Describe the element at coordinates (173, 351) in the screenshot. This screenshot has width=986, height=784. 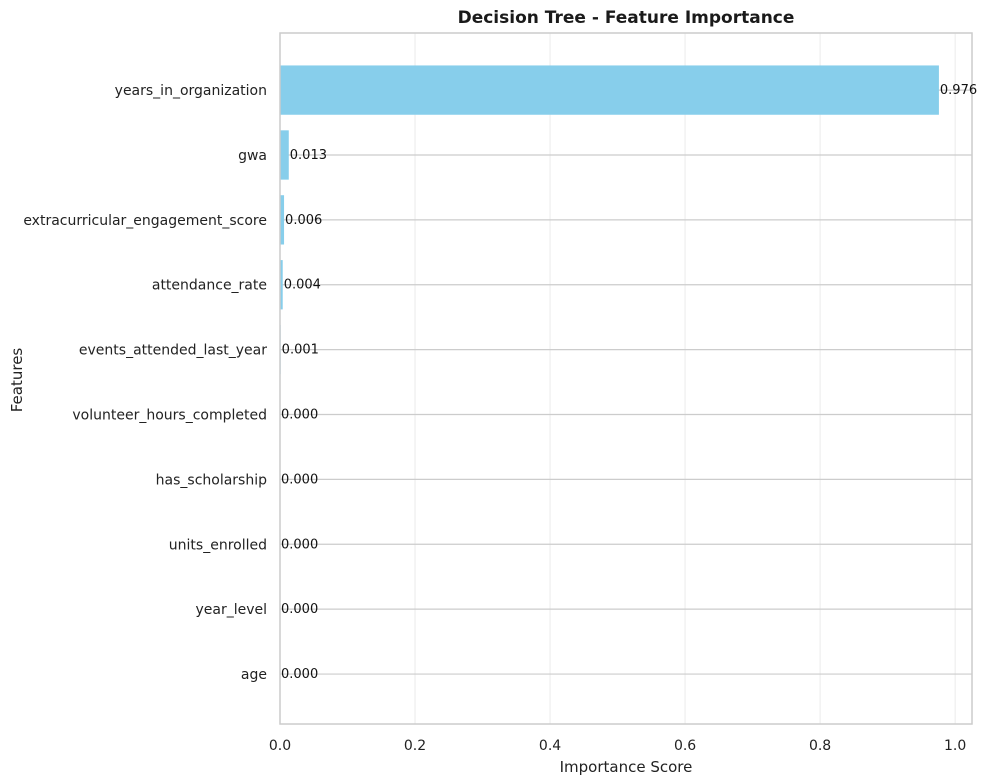
I see `category-label: events_attended_last_year` at that location.